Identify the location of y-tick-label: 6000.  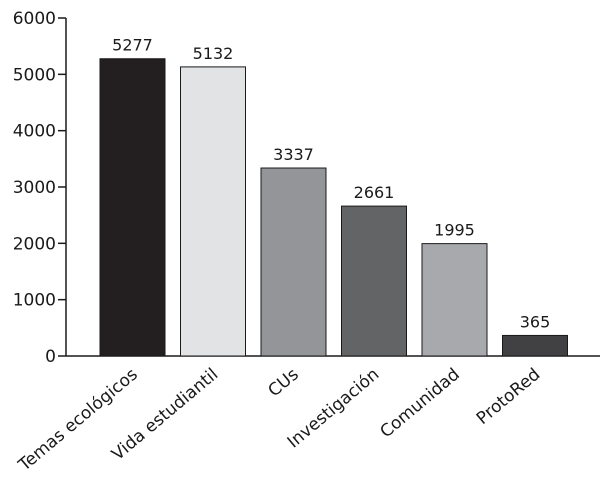
(34, 19).